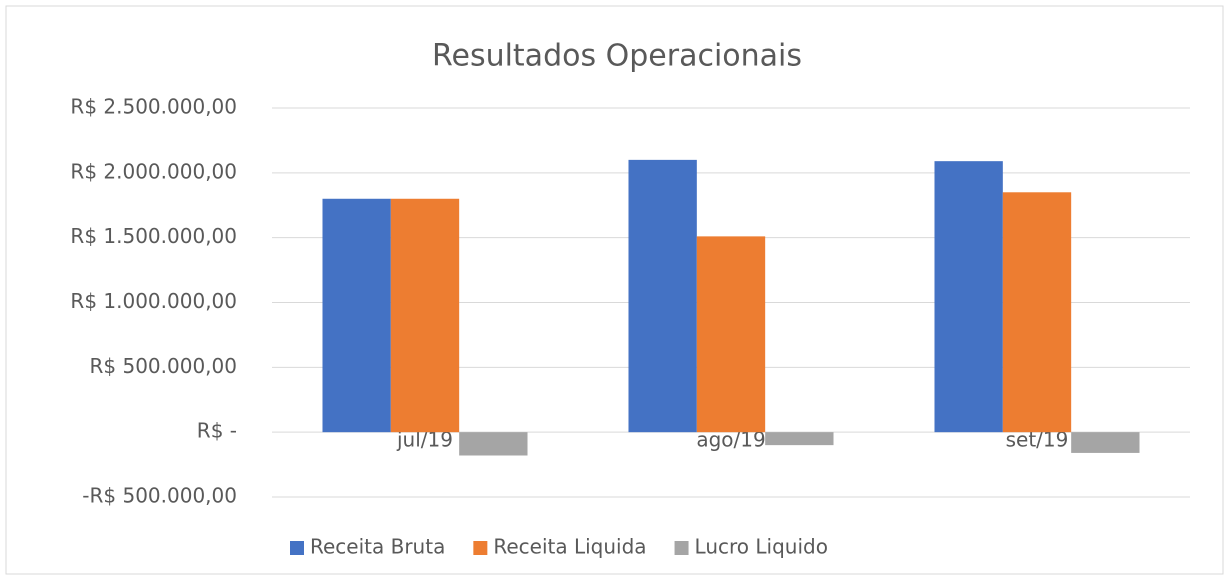  I want to click on legend-label: Receita Bruta, so click(377, 547).